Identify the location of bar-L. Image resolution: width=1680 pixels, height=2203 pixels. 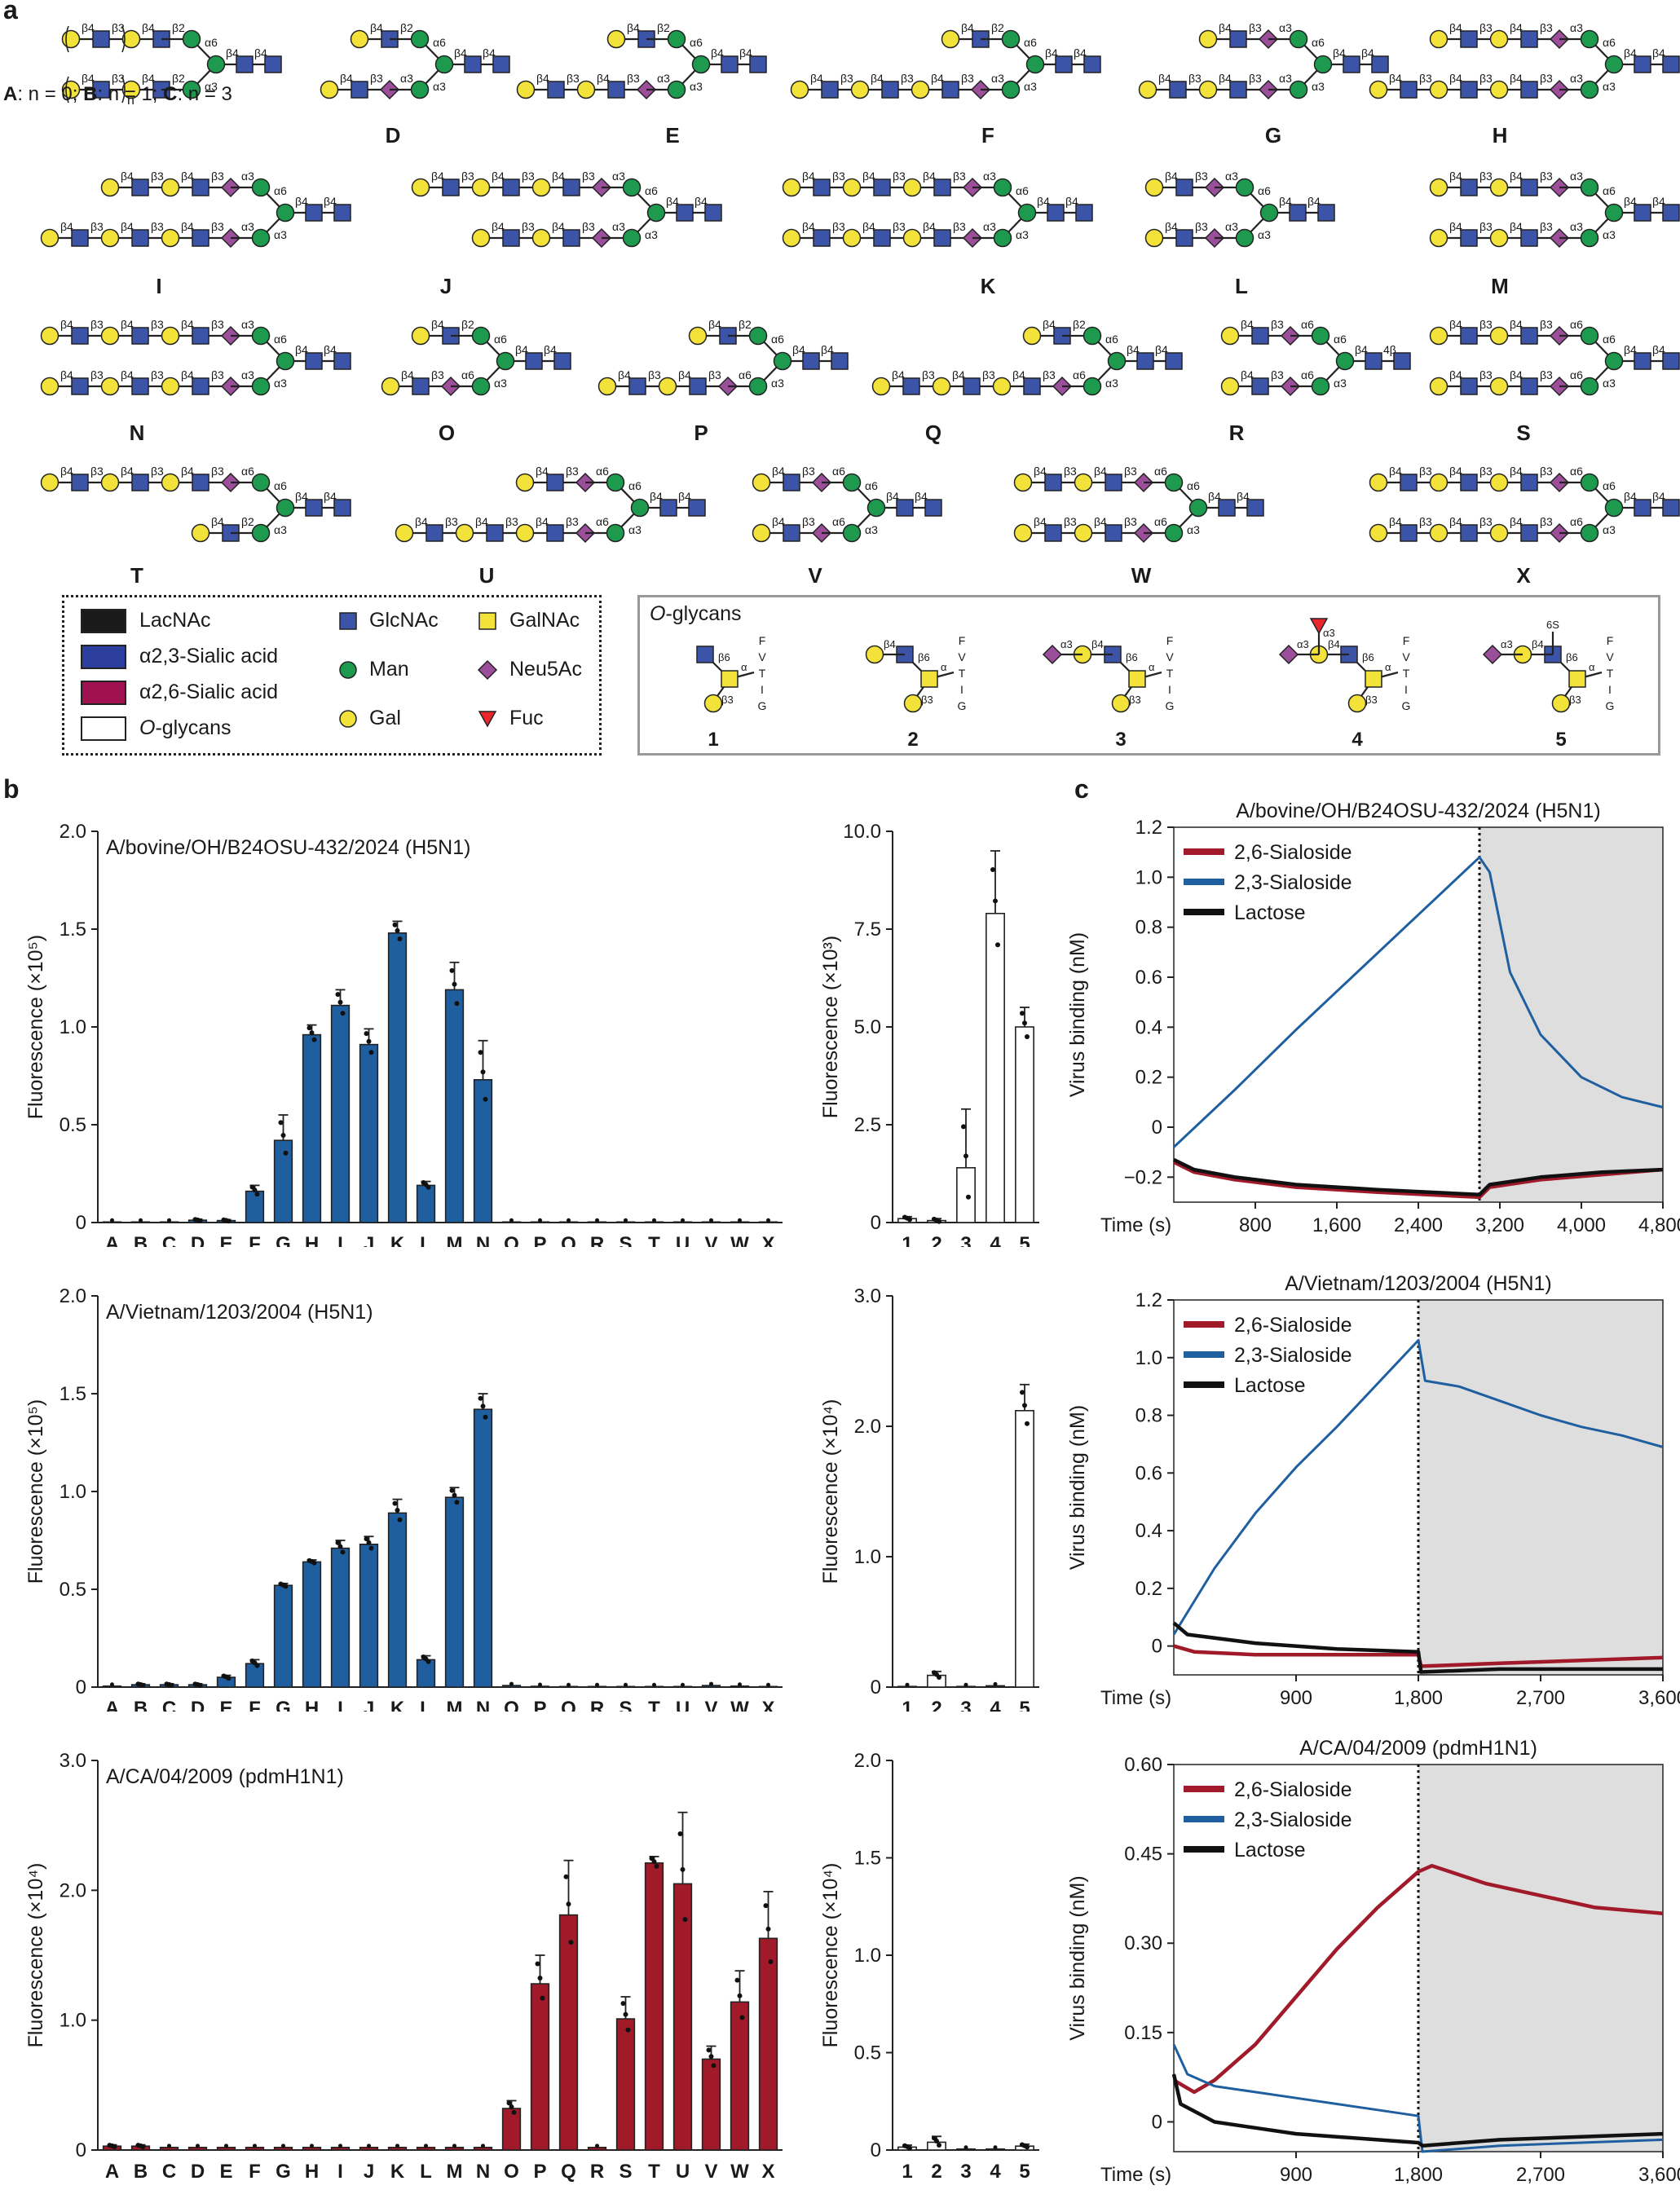
(426, 1203).